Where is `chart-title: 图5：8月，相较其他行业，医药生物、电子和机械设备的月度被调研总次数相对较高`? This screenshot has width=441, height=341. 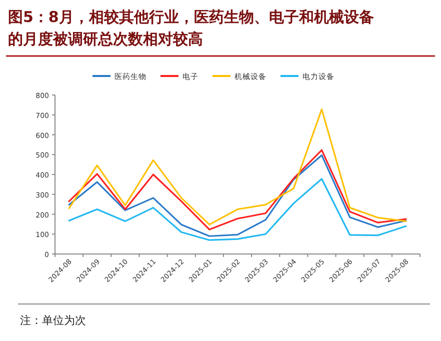
chart-title: 图5：8月，相较其他行业，医药生物、电子和机械设备的月度被调研总次数相对较高 is located at coordinates (191, 28).